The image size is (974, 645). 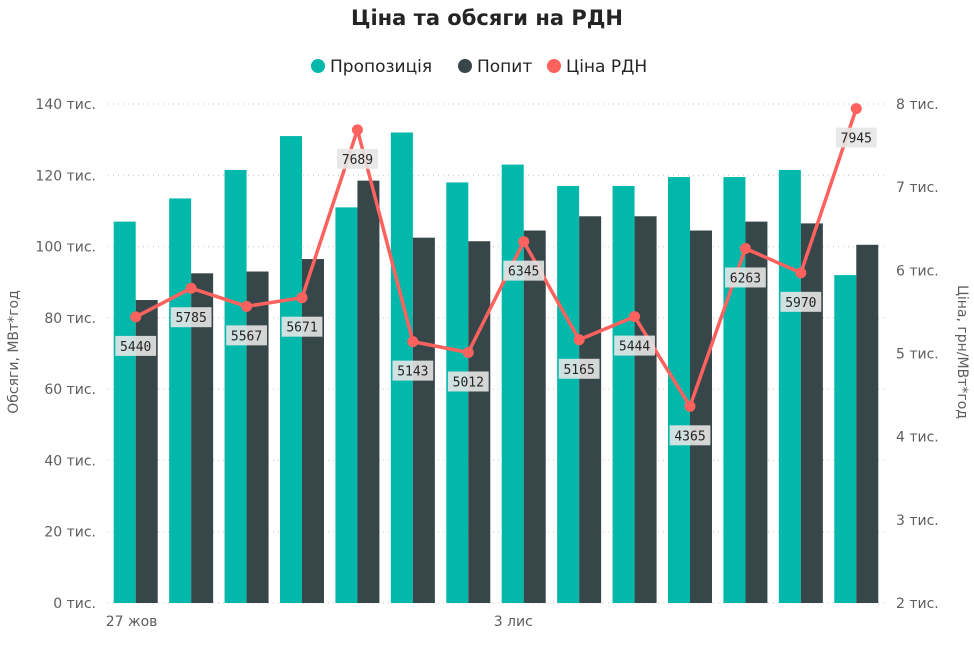 I want to click on x-axis-ticks: 27 жов 3 лис, so click(x=319, y=622).